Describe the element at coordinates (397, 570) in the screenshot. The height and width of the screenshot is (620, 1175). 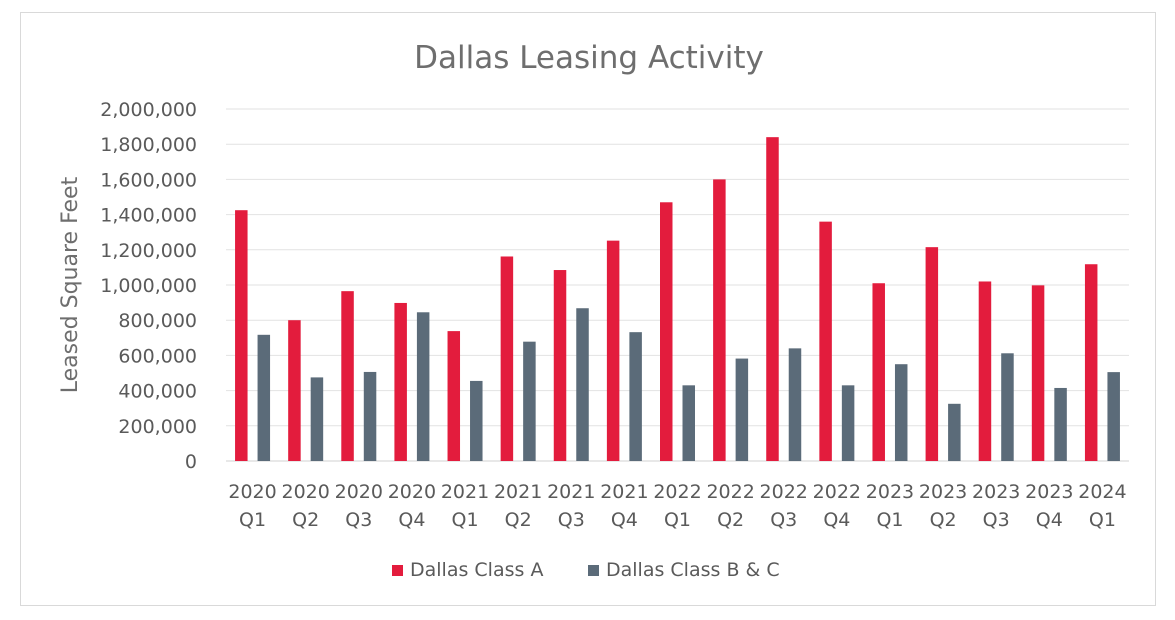
I see `legend-swatch-class-a` at that location.